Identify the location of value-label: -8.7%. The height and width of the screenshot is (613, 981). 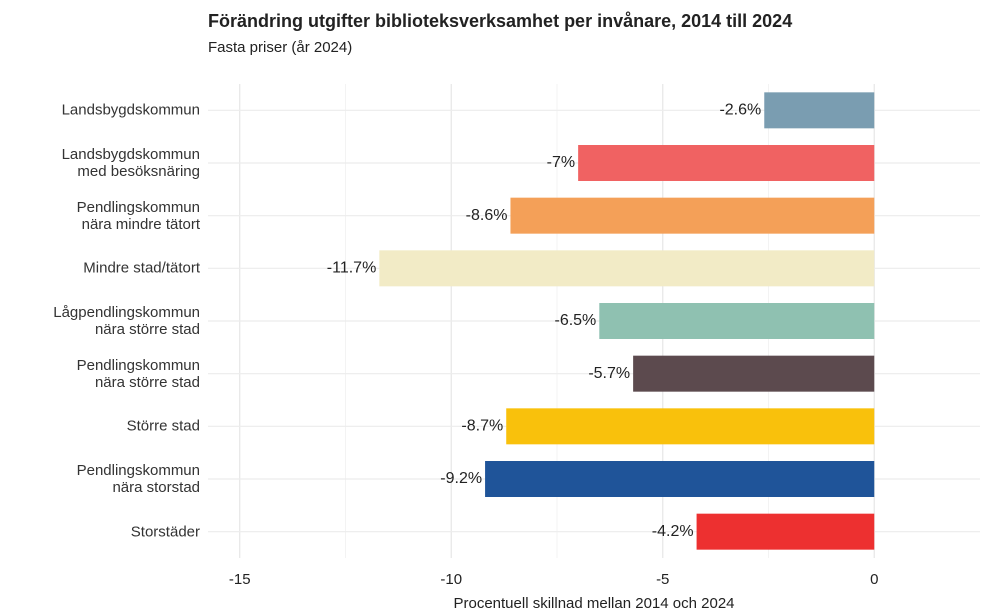
(482, 426).